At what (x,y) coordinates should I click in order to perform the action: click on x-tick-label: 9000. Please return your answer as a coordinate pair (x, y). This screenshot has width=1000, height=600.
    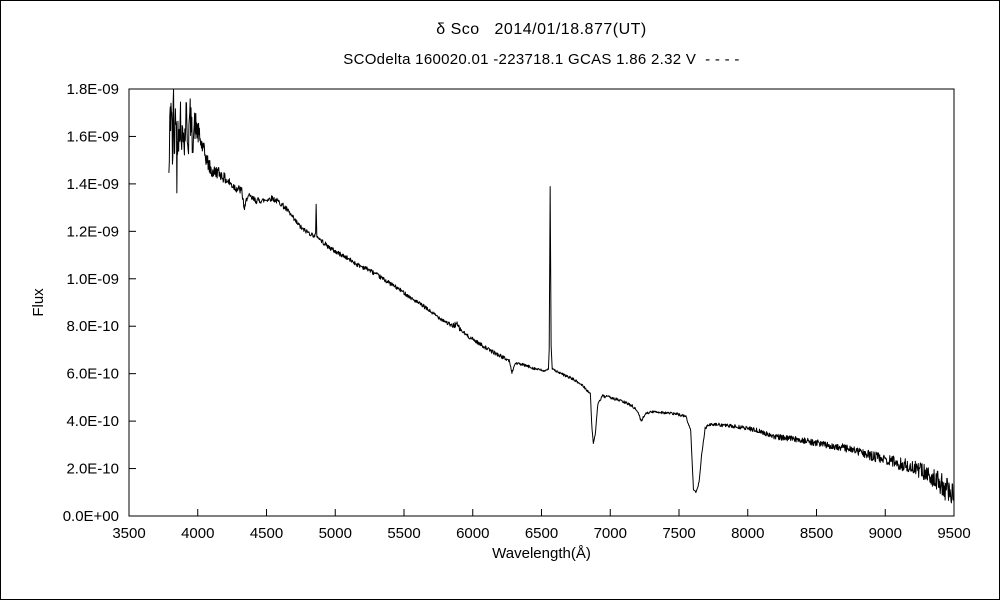
    Looking at the image, I should click on (885, 533).